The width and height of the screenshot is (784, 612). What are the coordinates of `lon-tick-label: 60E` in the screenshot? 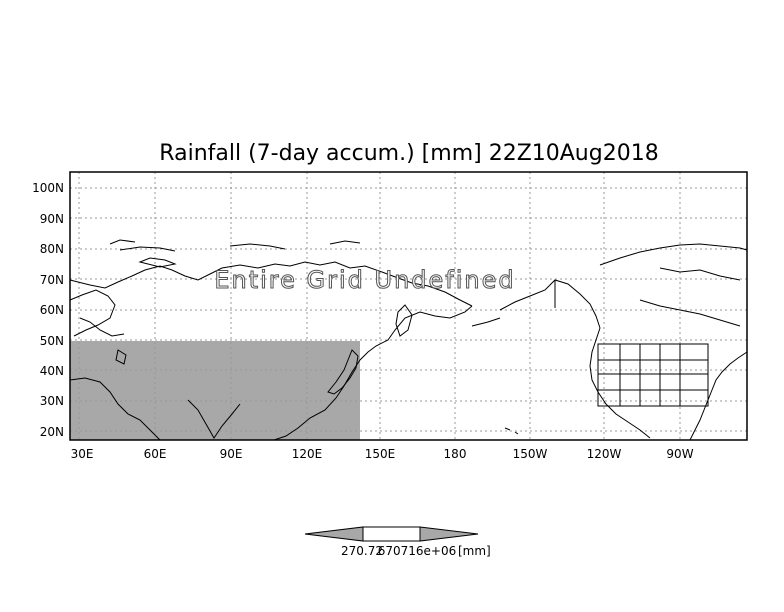 It's located at (155, 454).